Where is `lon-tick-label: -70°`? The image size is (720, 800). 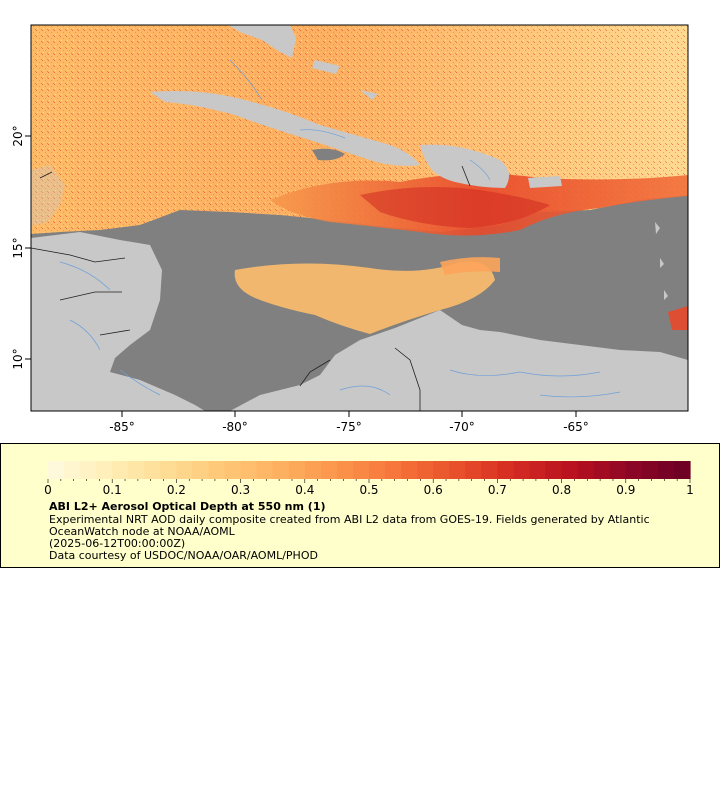
lon-tick-label: -70° is located at coordinates (462, 427).